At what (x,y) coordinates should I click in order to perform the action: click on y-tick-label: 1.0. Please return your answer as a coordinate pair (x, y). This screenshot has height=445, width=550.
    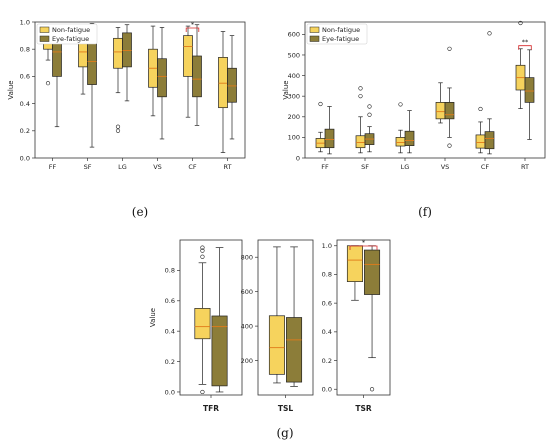
    Looking at the image, I should click on (327, 246).